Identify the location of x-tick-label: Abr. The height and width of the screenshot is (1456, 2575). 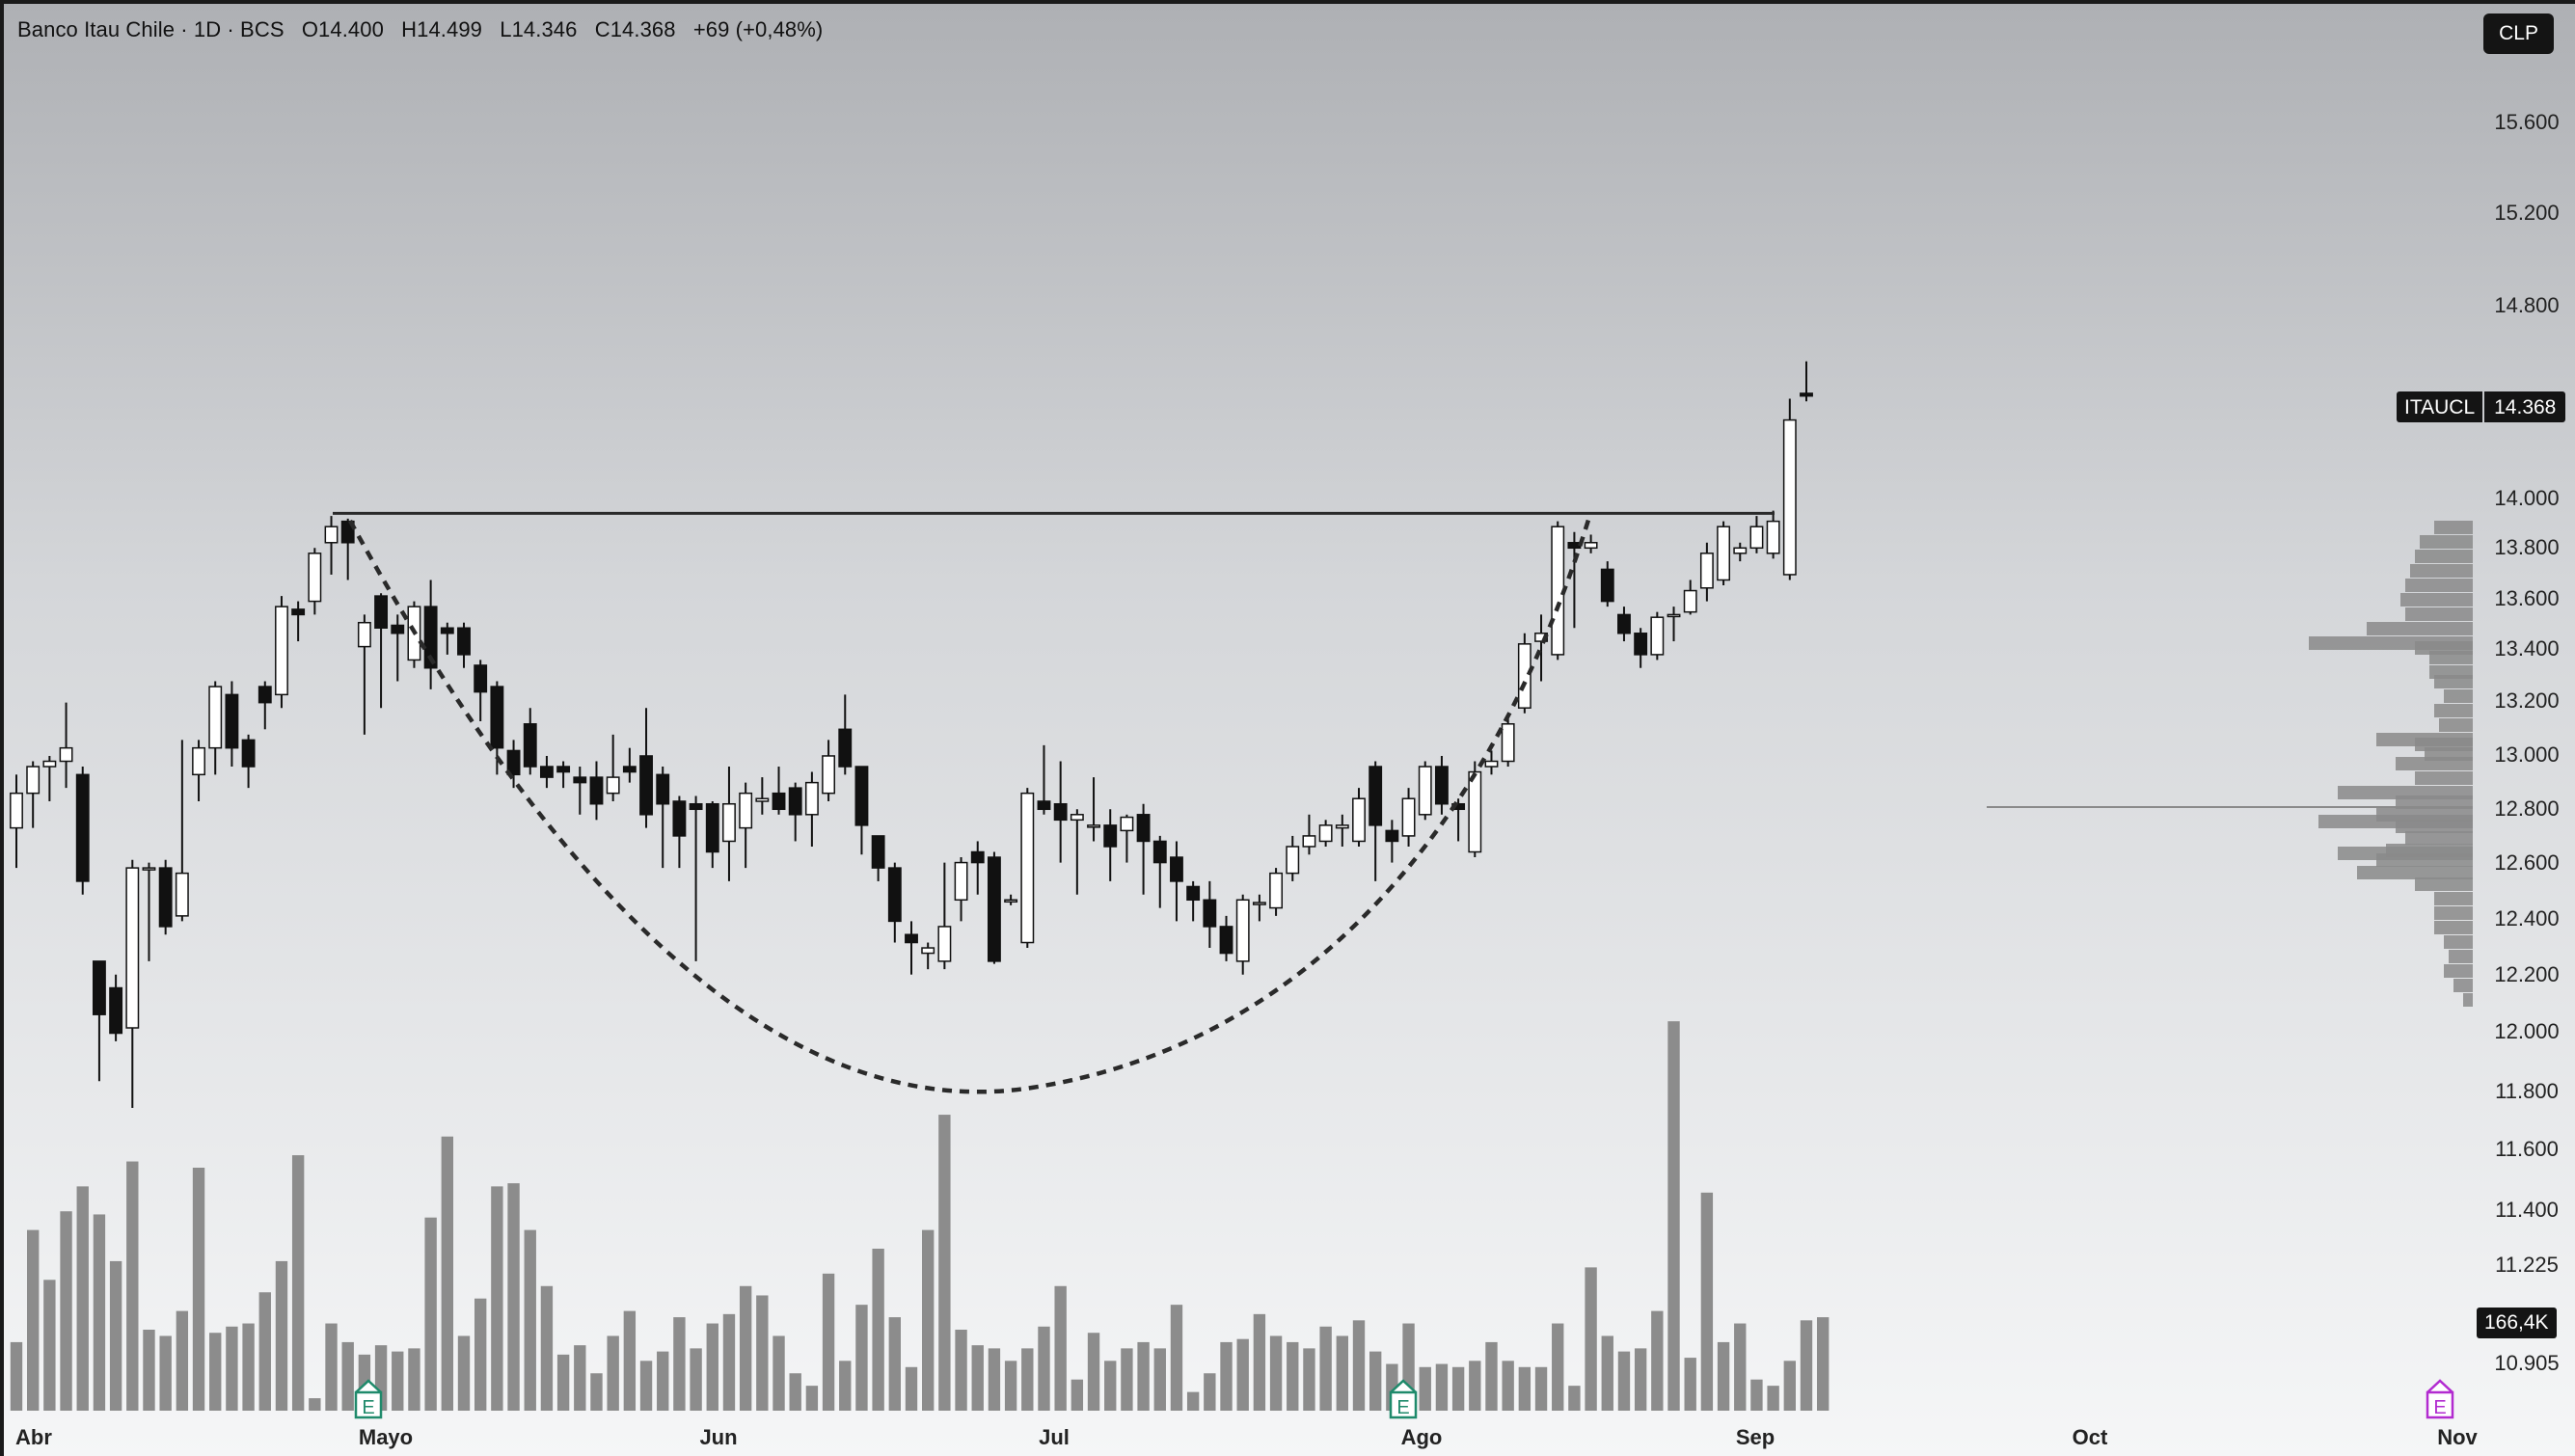
(33, 1437).